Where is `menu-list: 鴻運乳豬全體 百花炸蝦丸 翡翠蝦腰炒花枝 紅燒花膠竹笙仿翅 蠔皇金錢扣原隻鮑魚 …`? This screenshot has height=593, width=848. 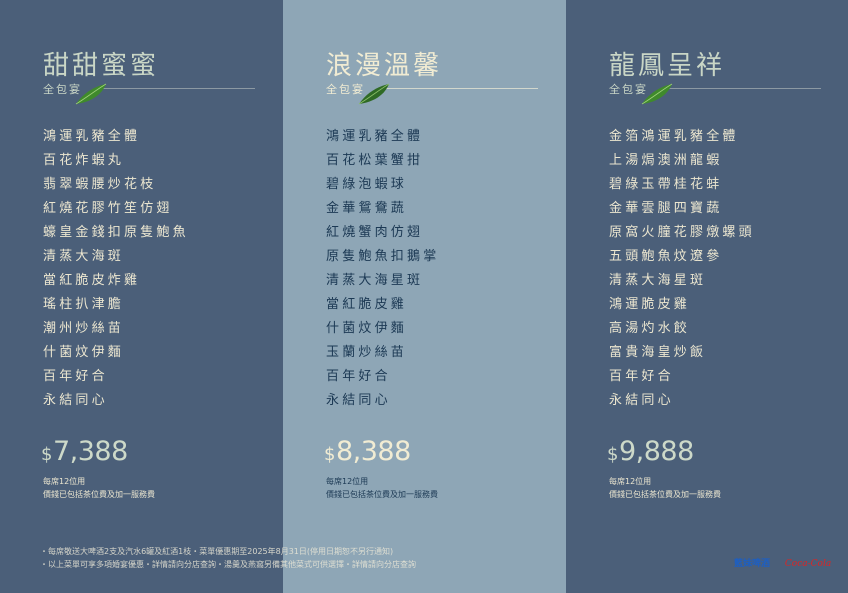 menu-list: 鴻運乳豬全體 百花炸蝦丸 翡翠蝦腰炒花枝 紅燒花膠竹笙仿翅 蠔皇金錢扣原隻鮑魚 … is located at coordinates (116, 272).